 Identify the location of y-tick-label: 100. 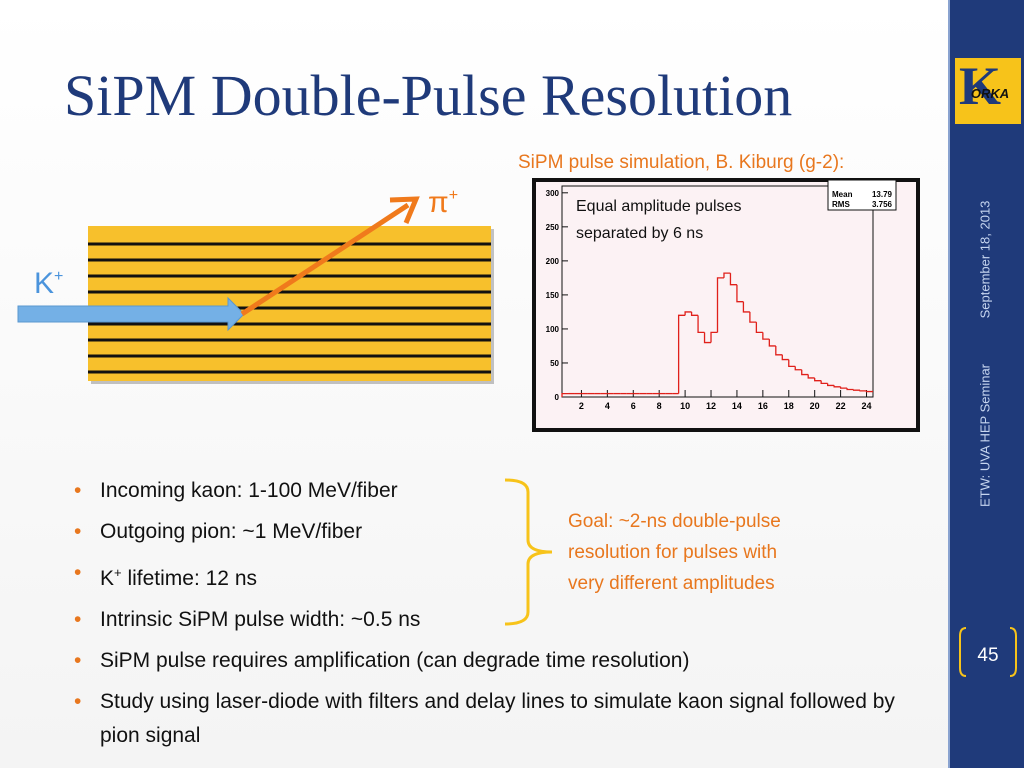
(553, 329).